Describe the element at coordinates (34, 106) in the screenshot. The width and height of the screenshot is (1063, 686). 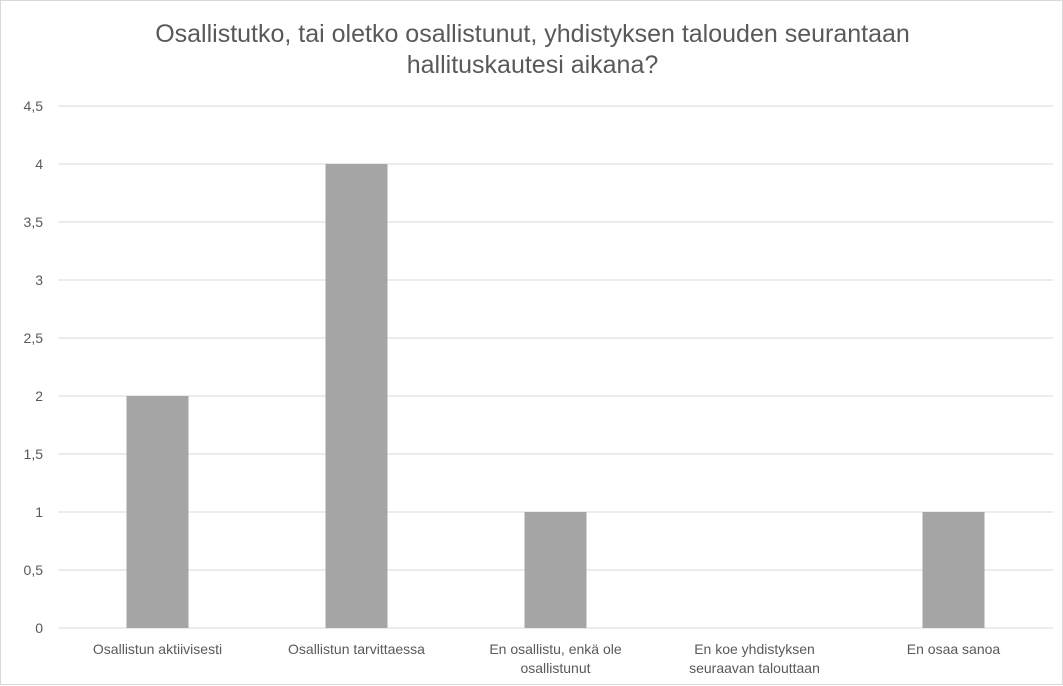
I see `y-tick-label: 4,5` at that location.